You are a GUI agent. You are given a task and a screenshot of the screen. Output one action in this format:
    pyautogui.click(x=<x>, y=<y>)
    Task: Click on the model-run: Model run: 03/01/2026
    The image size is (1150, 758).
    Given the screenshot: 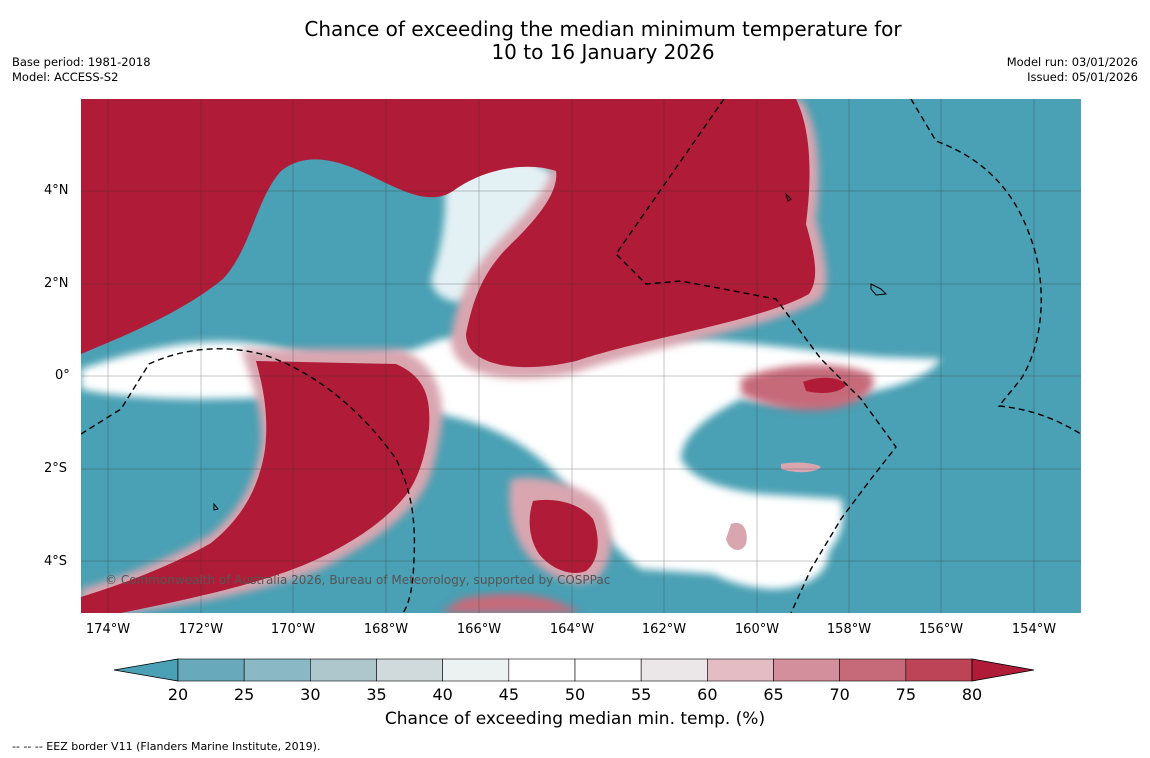 What is the action you would take?
    pyautogui.click(x=1072, y=62)
    